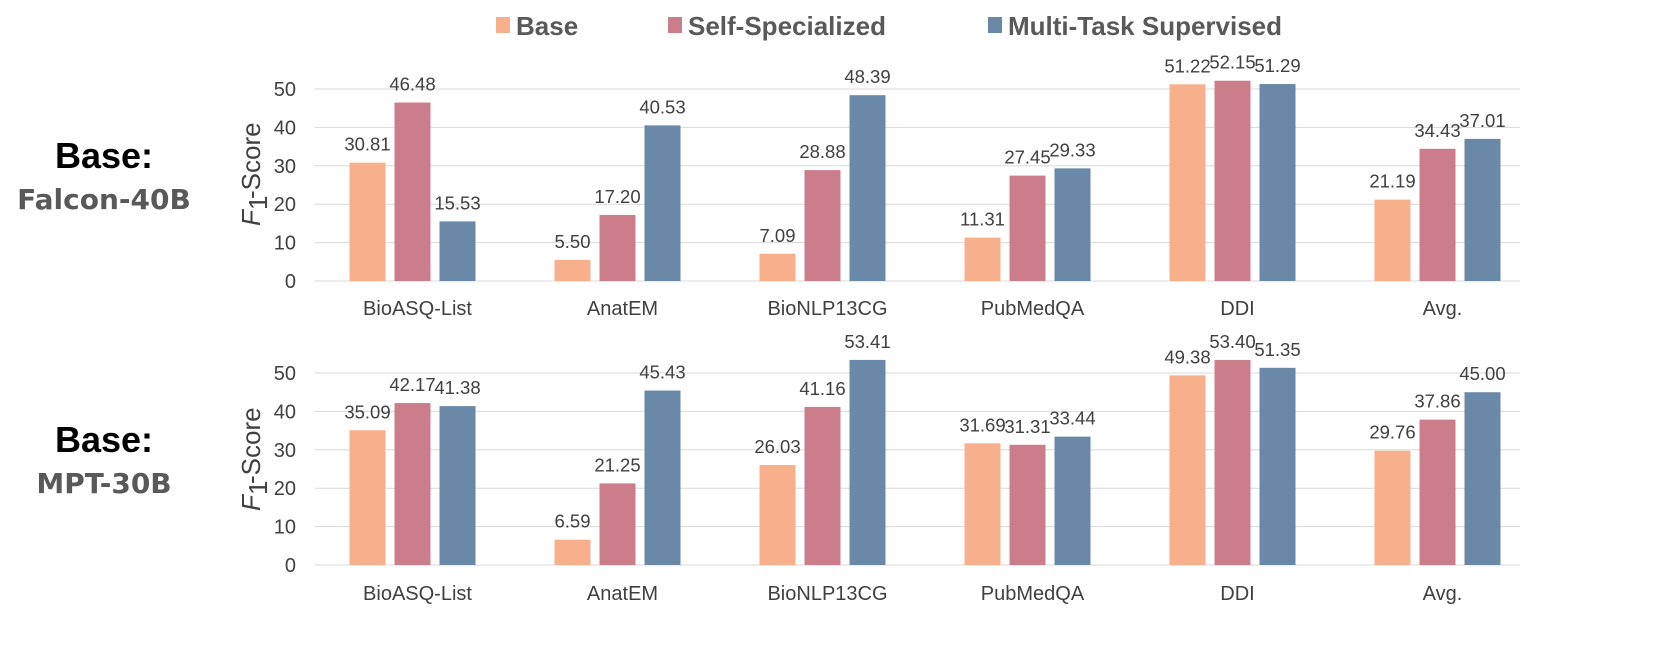 The width and height of the screenshot is (1661, 657). What do you see at coordinates (1187, 356) in the screenshot?
I see `data-label: 49.38` at bounding box center [1187, 356].